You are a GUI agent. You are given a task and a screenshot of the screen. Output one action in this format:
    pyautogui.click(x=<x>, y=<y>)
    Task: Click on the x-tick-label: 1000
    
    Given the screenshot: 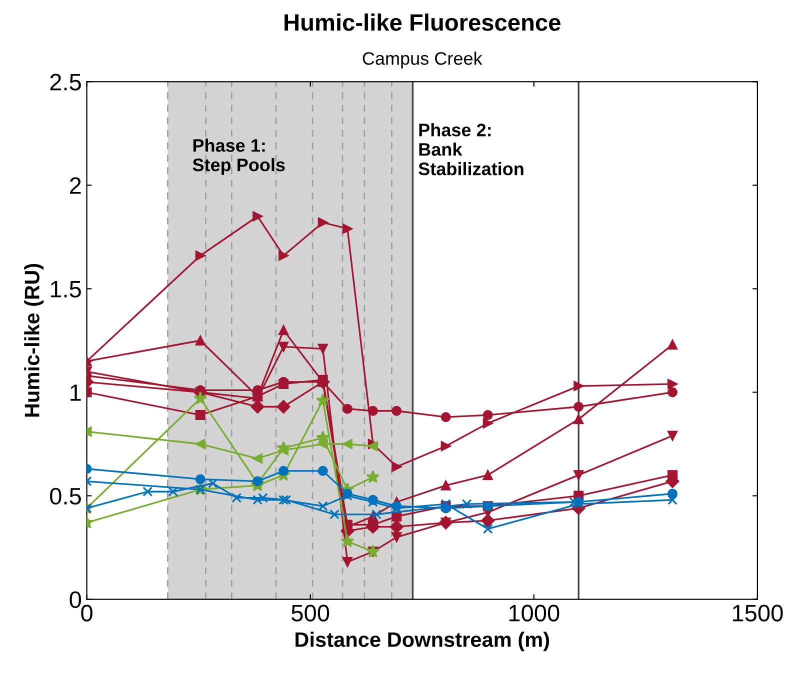 What is the action you would take?
    pyautogui.click(x=534, y=613)
    